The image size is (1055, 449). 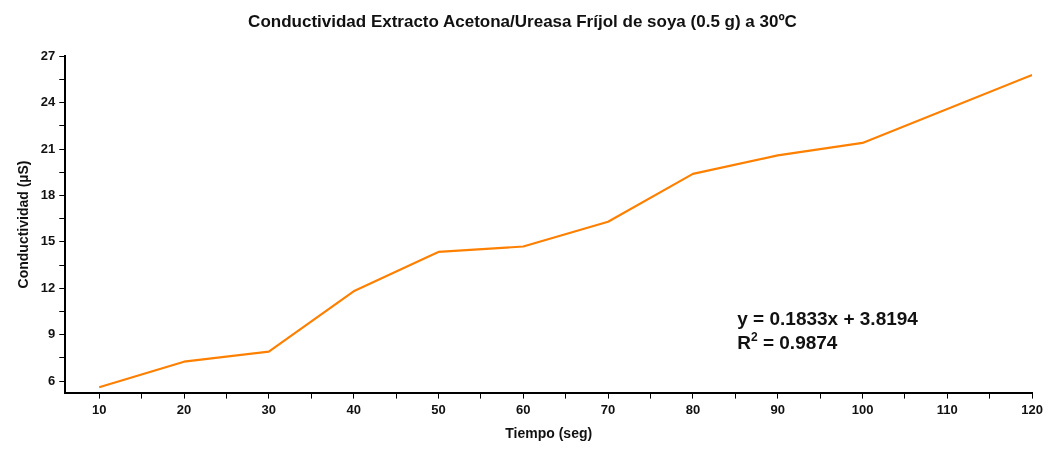 I want to click on x-tick-label: 30, so click(x=269, y=409).